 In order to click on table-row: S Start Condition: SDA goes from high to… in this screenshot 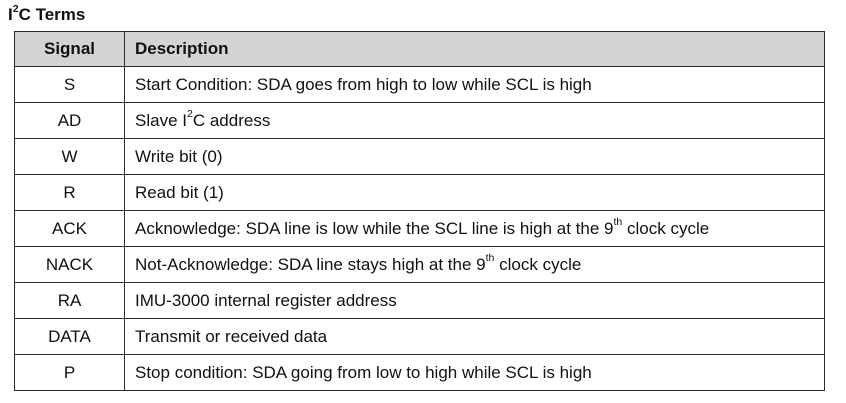, I will do `click(419, 84)`.